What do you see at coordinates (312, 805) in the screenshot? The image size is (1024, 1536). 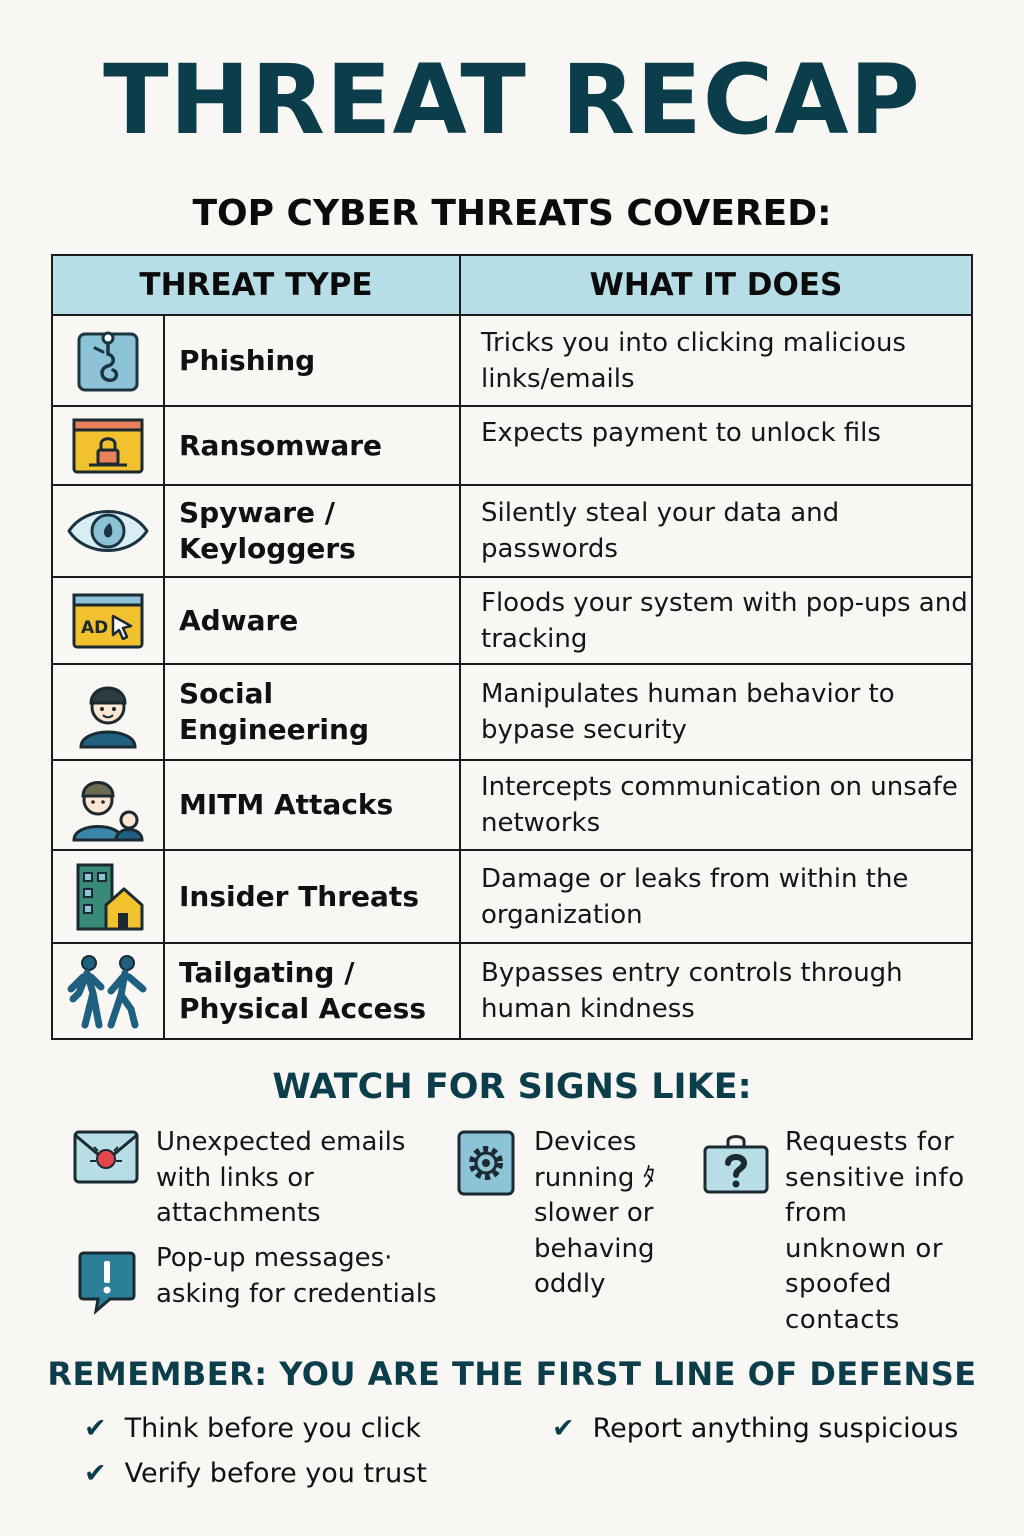 I see `threat-type: MITM Attacks` at bounding box center [312, 805].